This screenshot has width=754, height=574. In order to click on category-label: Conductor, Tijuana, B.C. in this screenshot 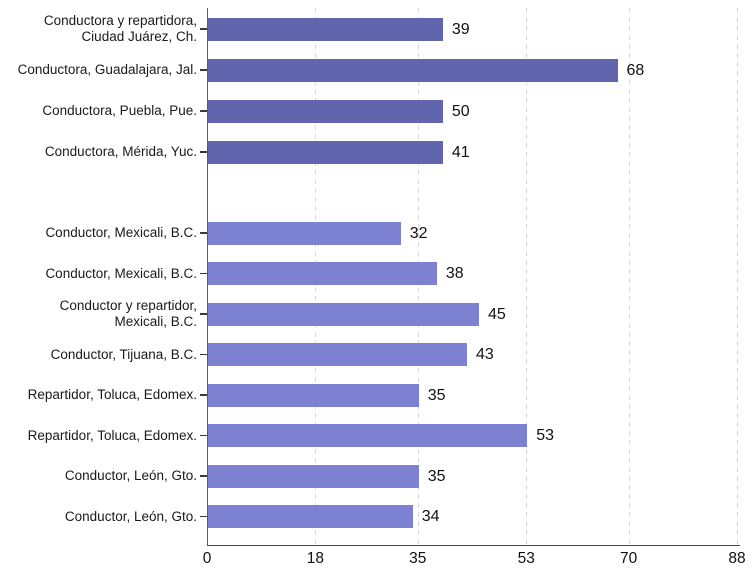, I will do `click(123, 354)`.